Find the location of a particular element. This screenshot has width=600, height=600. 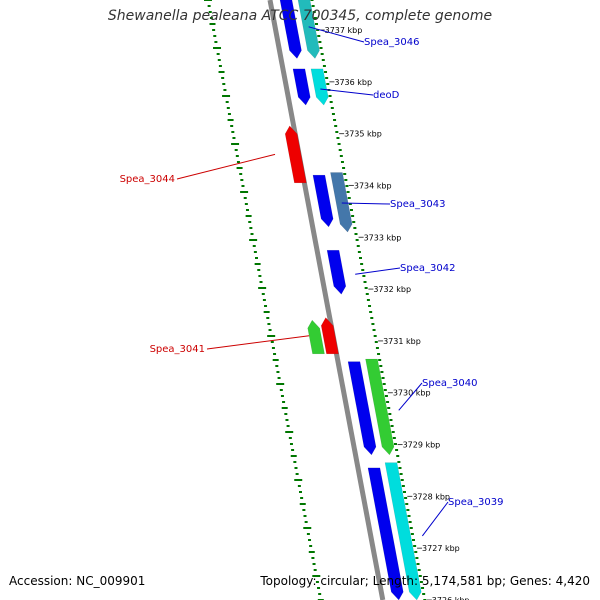

accession-text: Accession: NC_009901 is located at coordinates (77, 581).